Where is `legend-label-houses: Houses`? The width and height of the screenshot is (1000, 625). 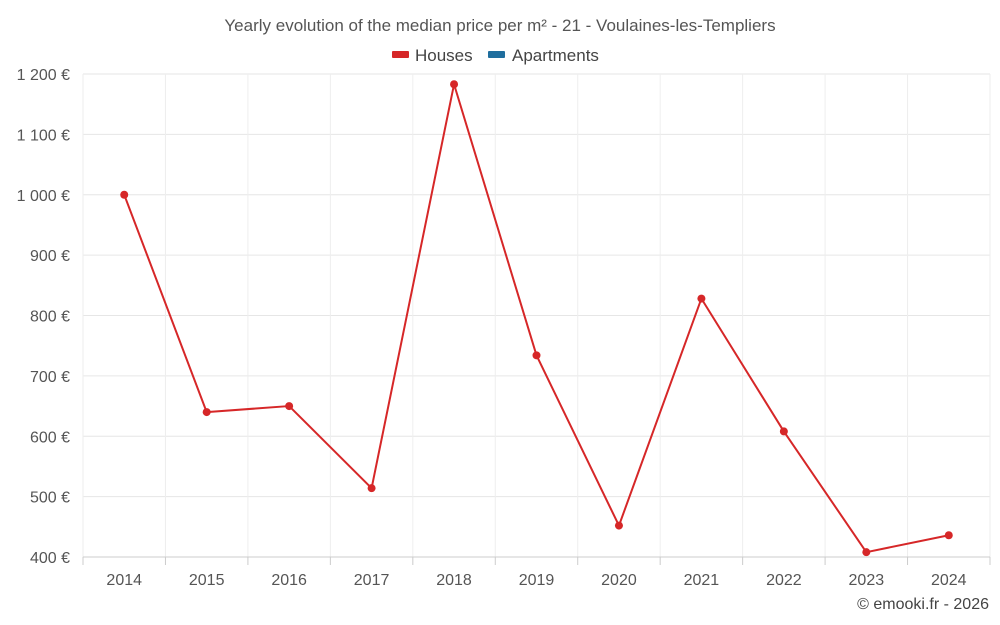 legend-label-houses: Houses is located at coordinates (444, 55).